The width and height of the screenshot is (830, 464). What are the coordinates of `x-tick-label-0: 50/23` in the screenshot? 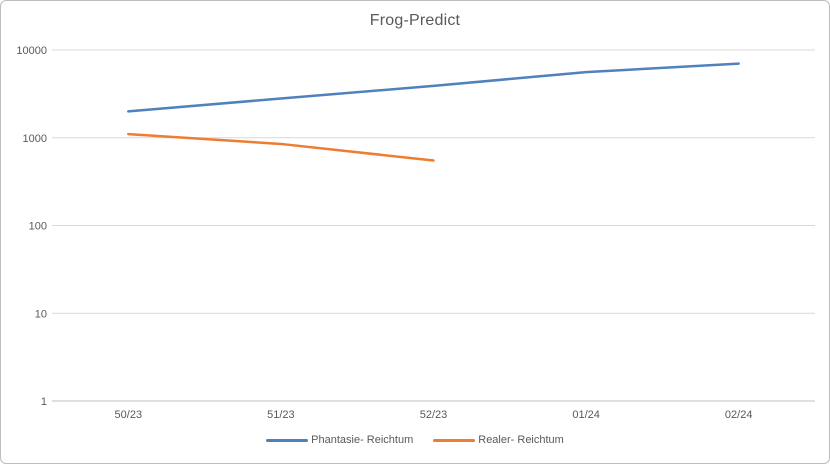 It's located at (129, 415).